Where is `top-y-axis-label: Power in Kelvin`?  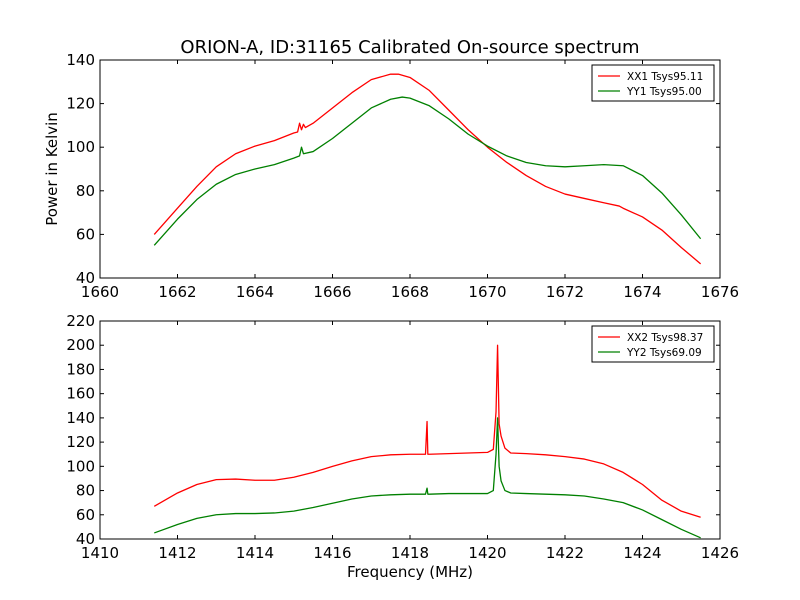 top-y-axis-label: Power in Kelvin is located at coordinates (52, 169).